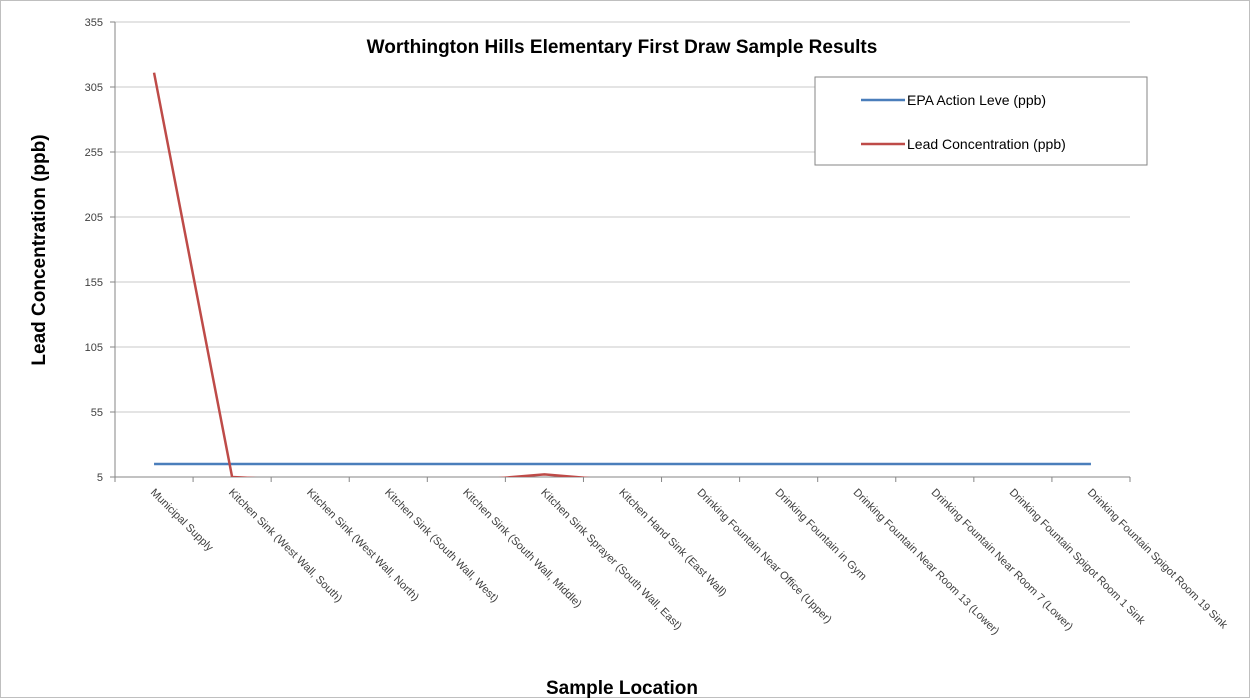 The height and width of the screenshot is (698, 1250). I want to click on y-axis-label: Lead Concentration (ppb), so click(39, 249).